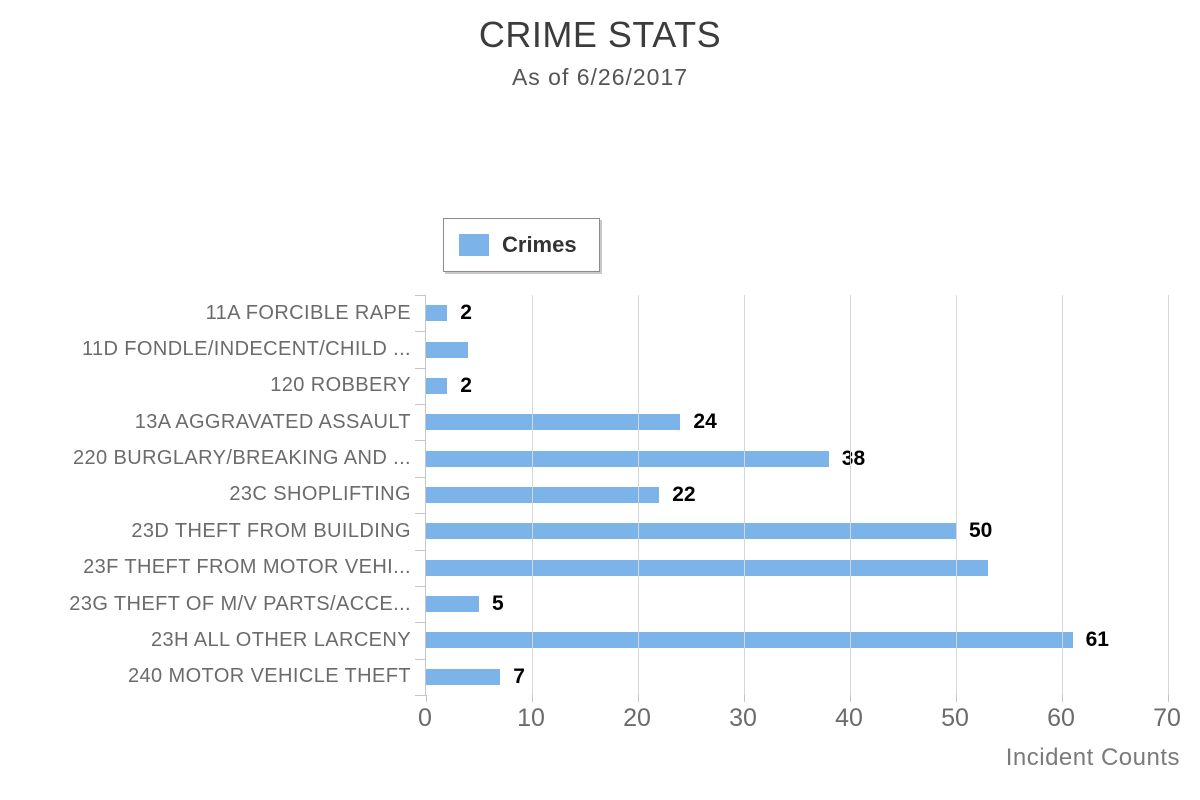 The image size is (1200, 800). What do you see at coordinates (498, 604) in the screenshot?
I see `bar-value-label: 5` at bounding box center [498, 604].